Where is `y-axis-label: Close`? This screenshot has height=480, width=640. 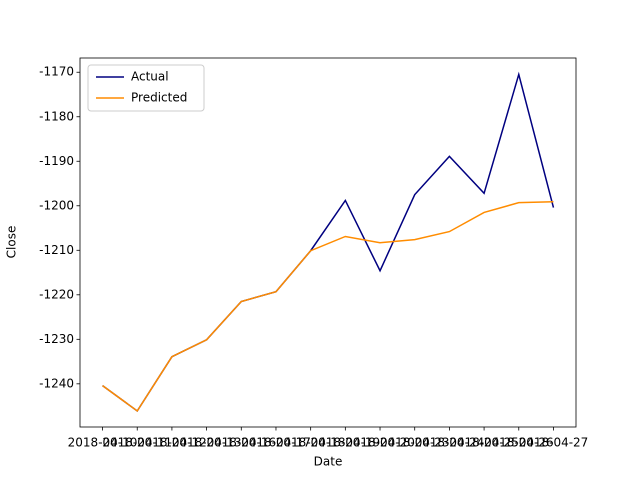 y-axis-label: Close is located at coordinates (12, 242).